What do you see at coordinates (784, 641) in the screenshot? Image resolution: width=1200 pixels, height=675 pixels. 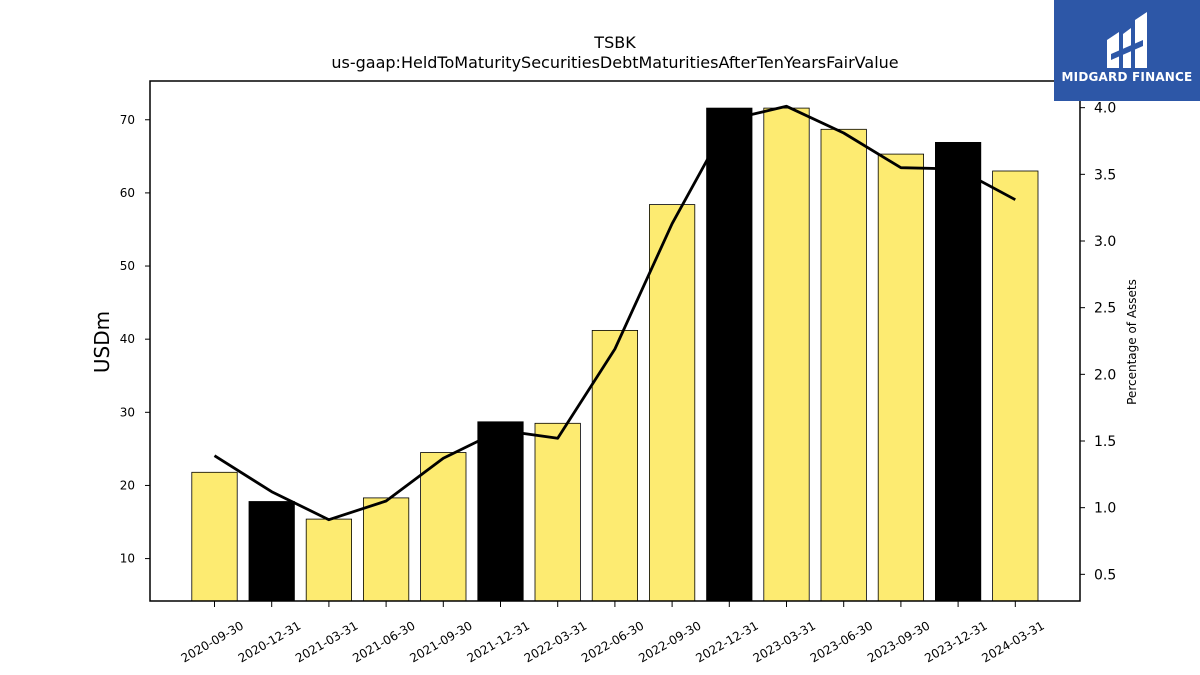 I see `x-tick-label: 2023-03-31` at bounding box center [784, 641].